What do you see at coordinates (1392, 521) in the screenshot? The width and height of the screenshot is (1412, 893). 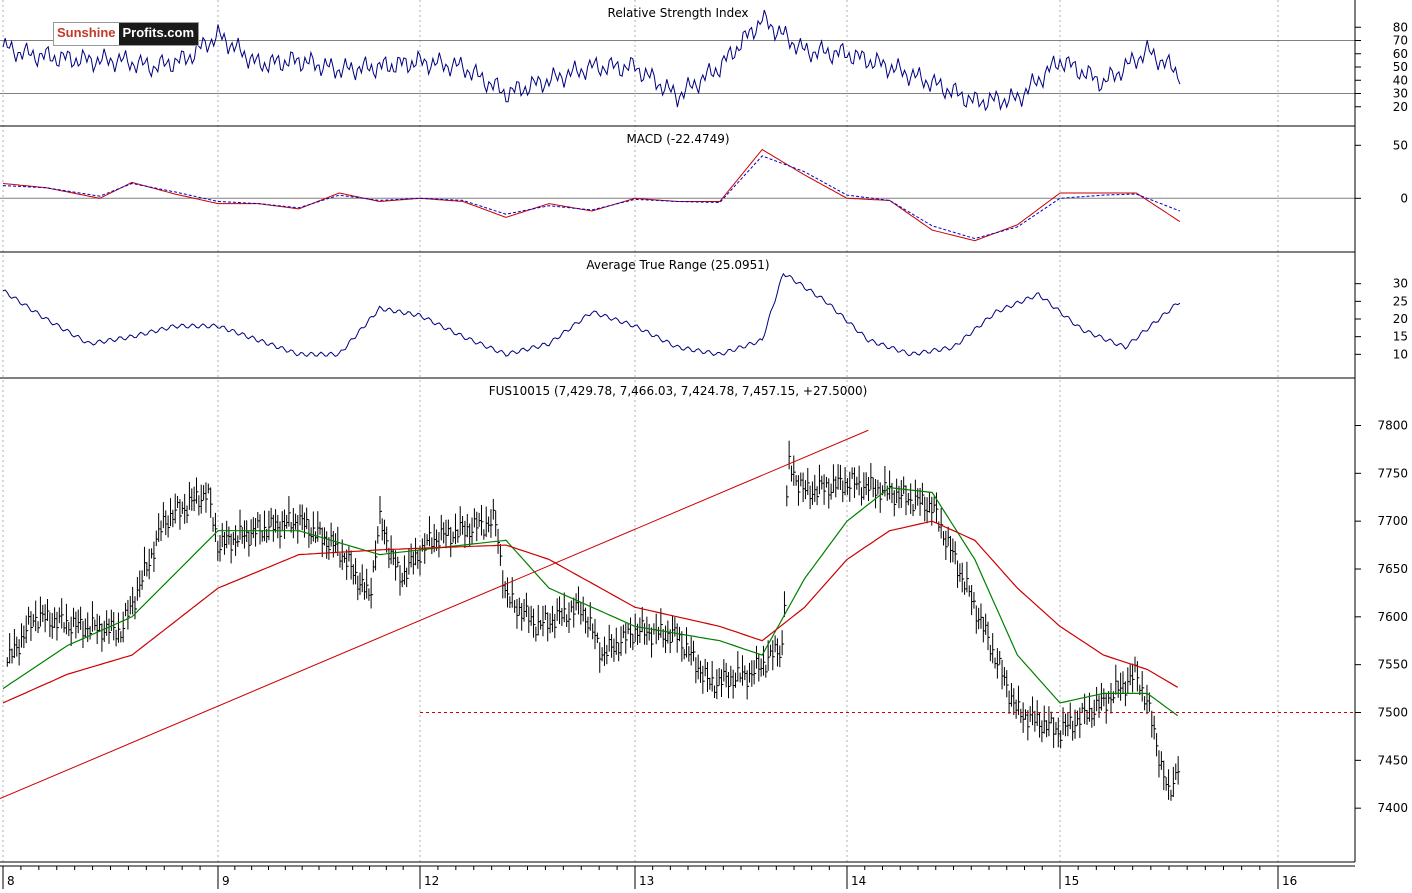 I see `y-tick-label: 7700` at bounding box center [1392, 521].